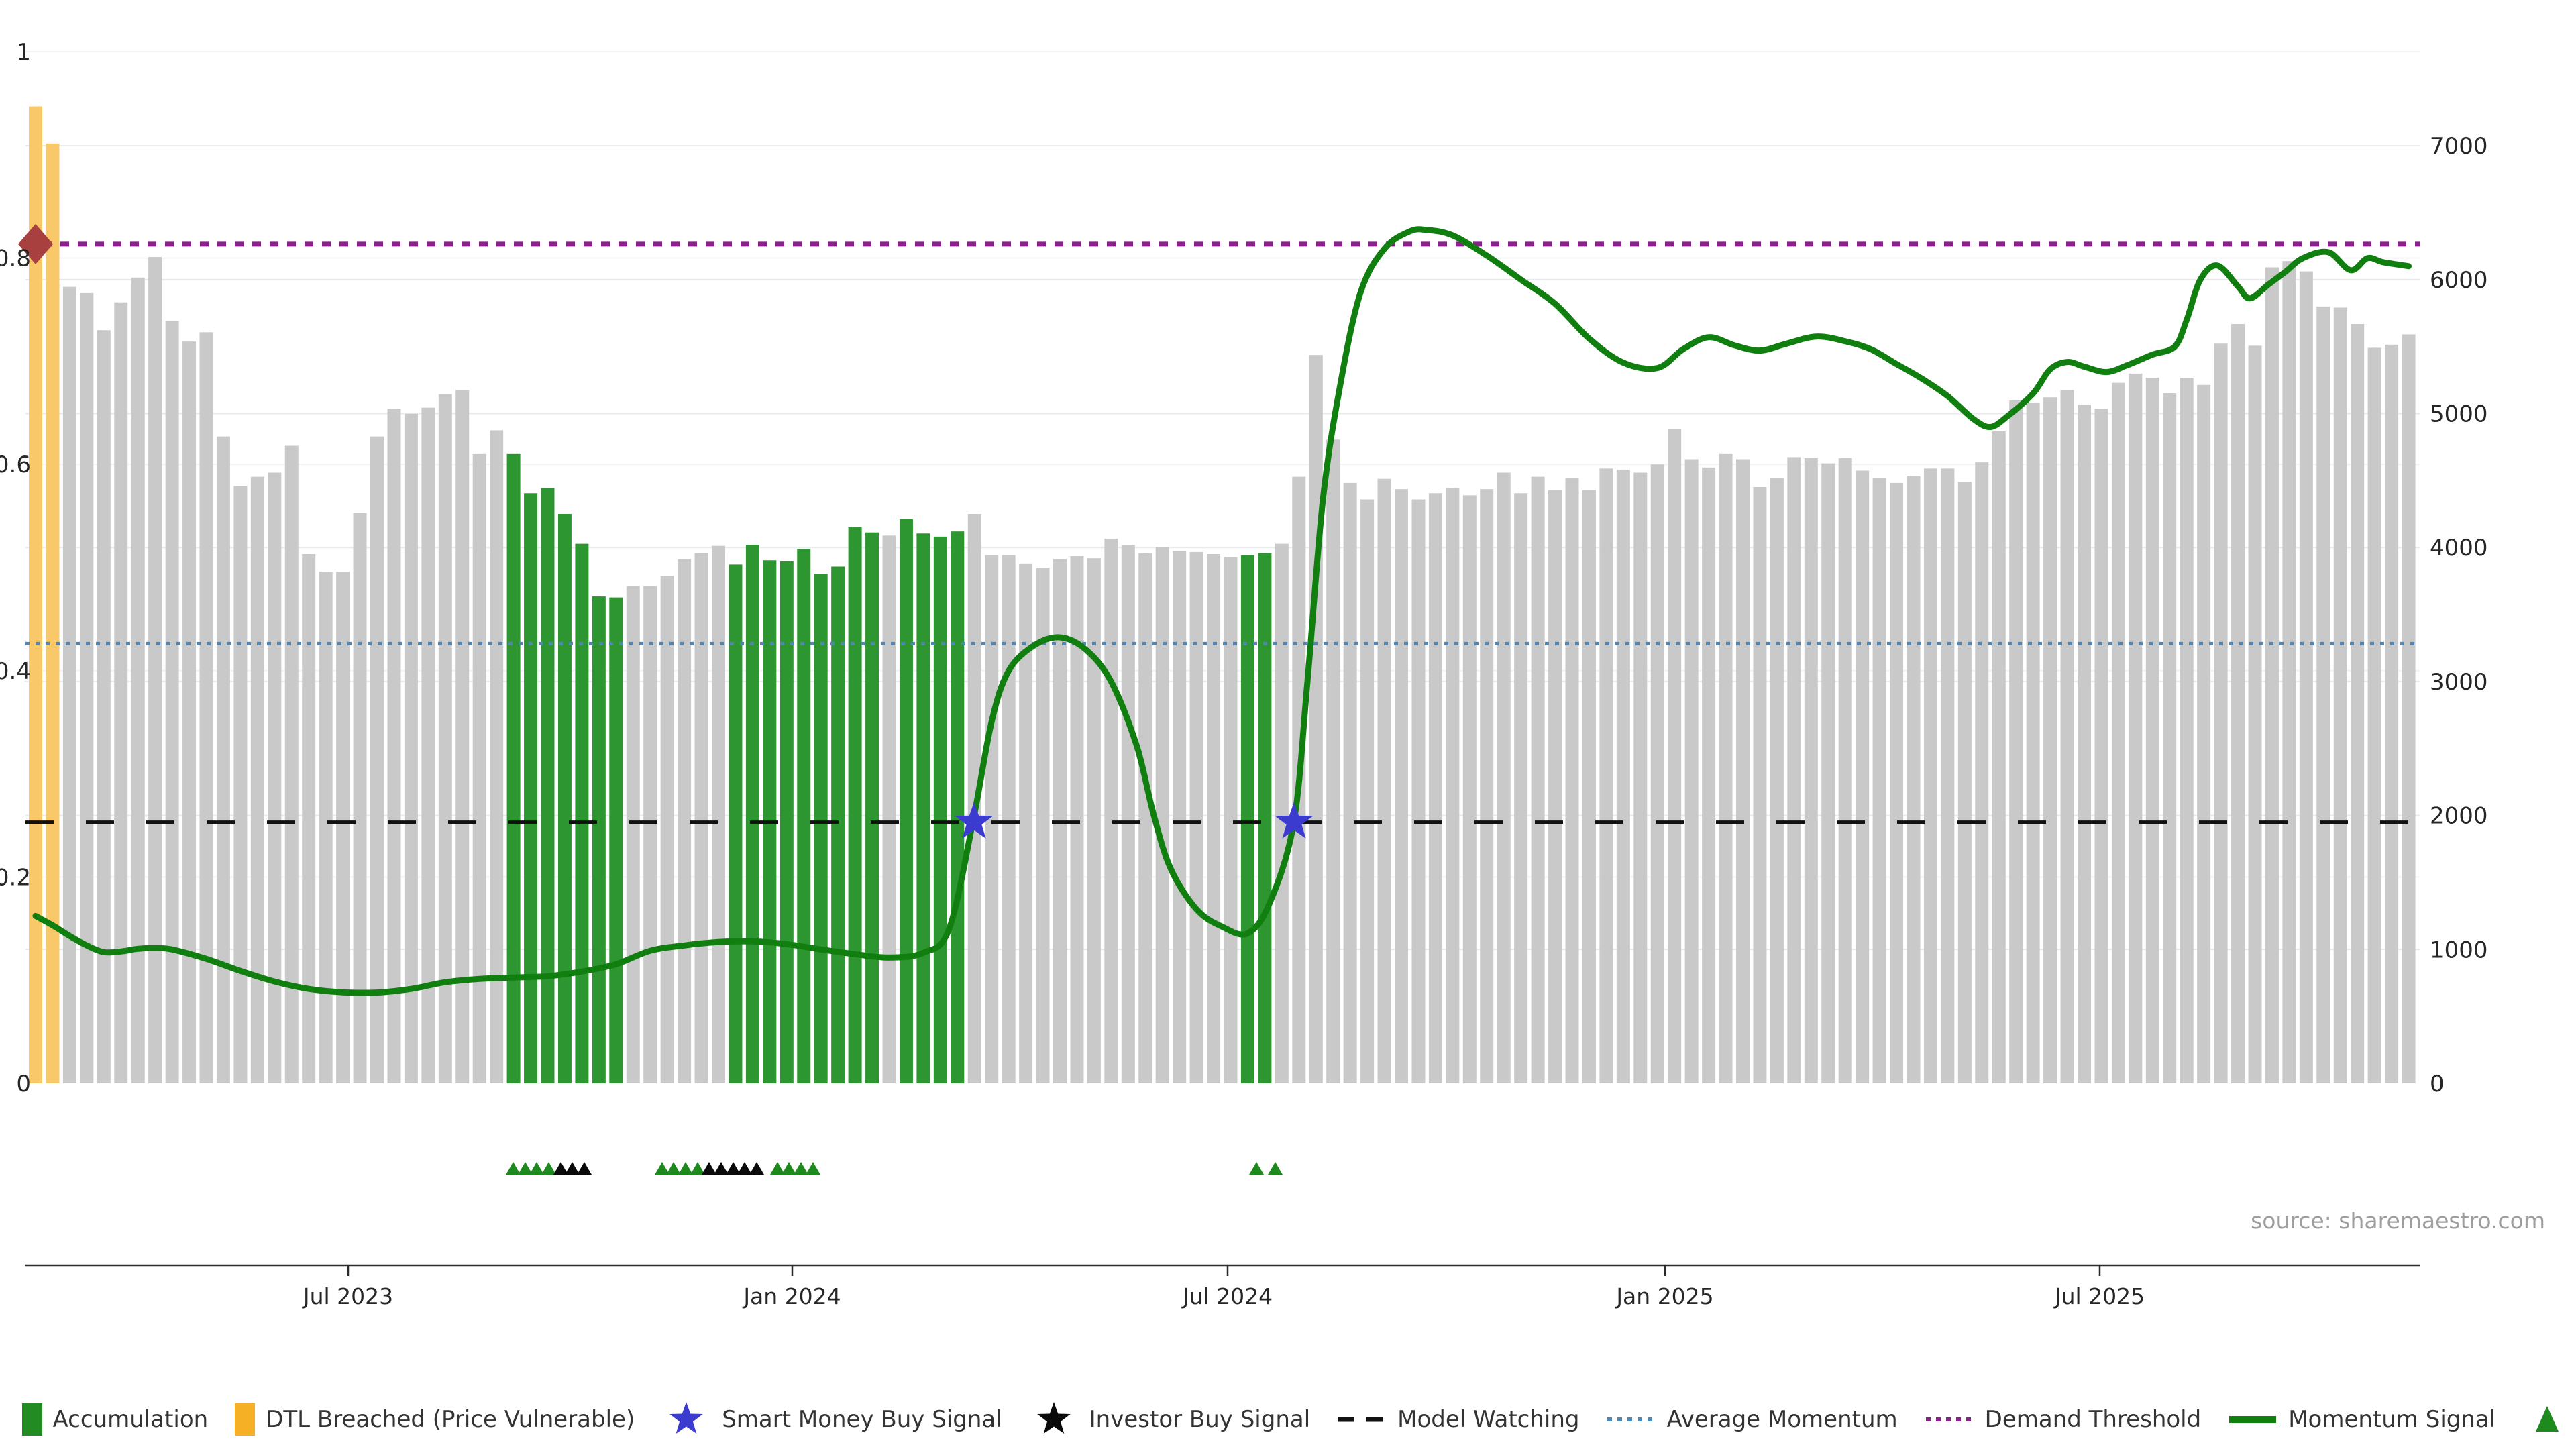 The width and height of the screenshot is (2576, 1449). What do you see at coordinates (1751, 1419) in the screenshot?
I see `legend-item-6: Average Momentum` at bounding box center [1751, 1419].